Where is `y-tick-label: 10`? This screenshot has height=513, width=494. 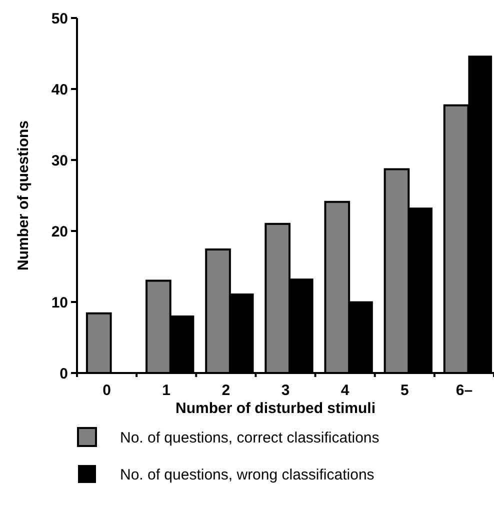 y-tick-label: 10 is located at coordinates (59, 303).